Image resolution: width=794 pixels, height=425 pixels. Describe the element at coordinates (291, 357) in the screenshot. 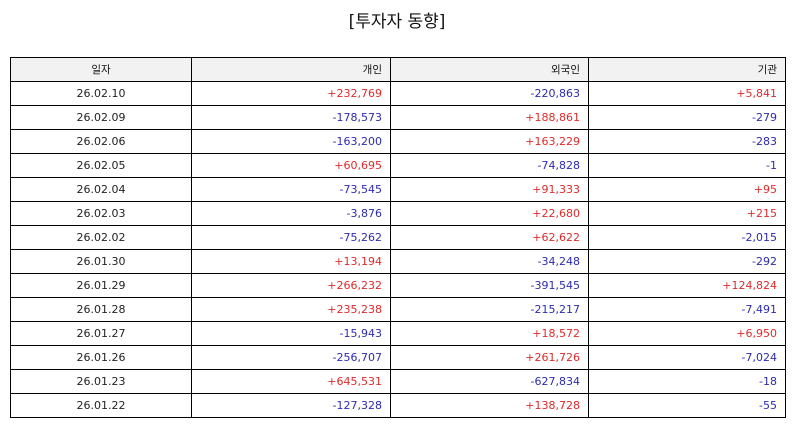

I see `cell-individual: -256,707` at that location.